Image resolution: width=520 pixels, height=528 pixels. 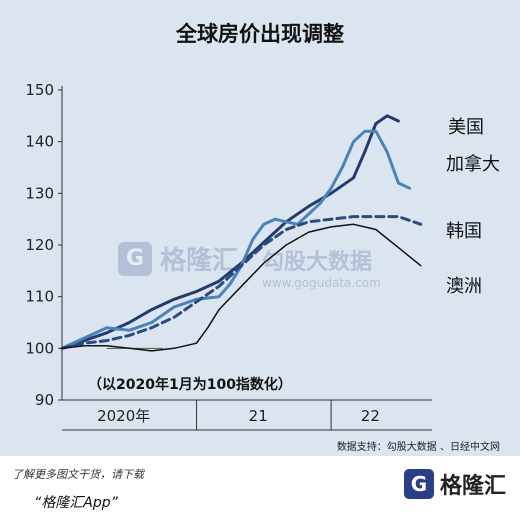 What do you see at coordinates (418, 484) in the screenshot?
I see `logo-icon: G` at bounding box center [418, 484].